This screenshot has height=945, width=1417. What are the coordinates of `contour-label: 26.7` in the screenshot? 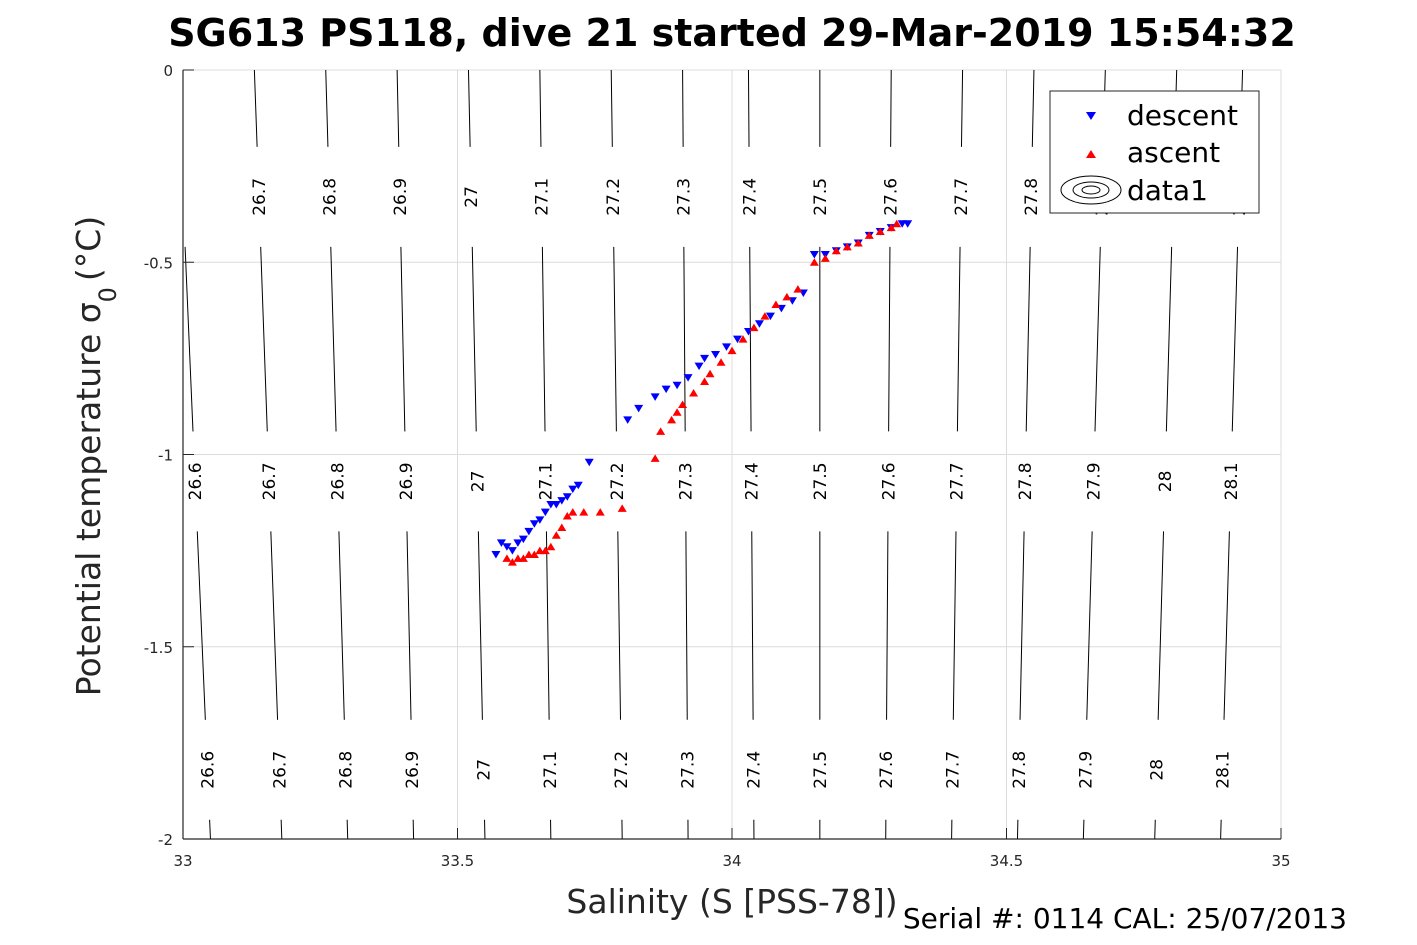 It's located at (260, 197).